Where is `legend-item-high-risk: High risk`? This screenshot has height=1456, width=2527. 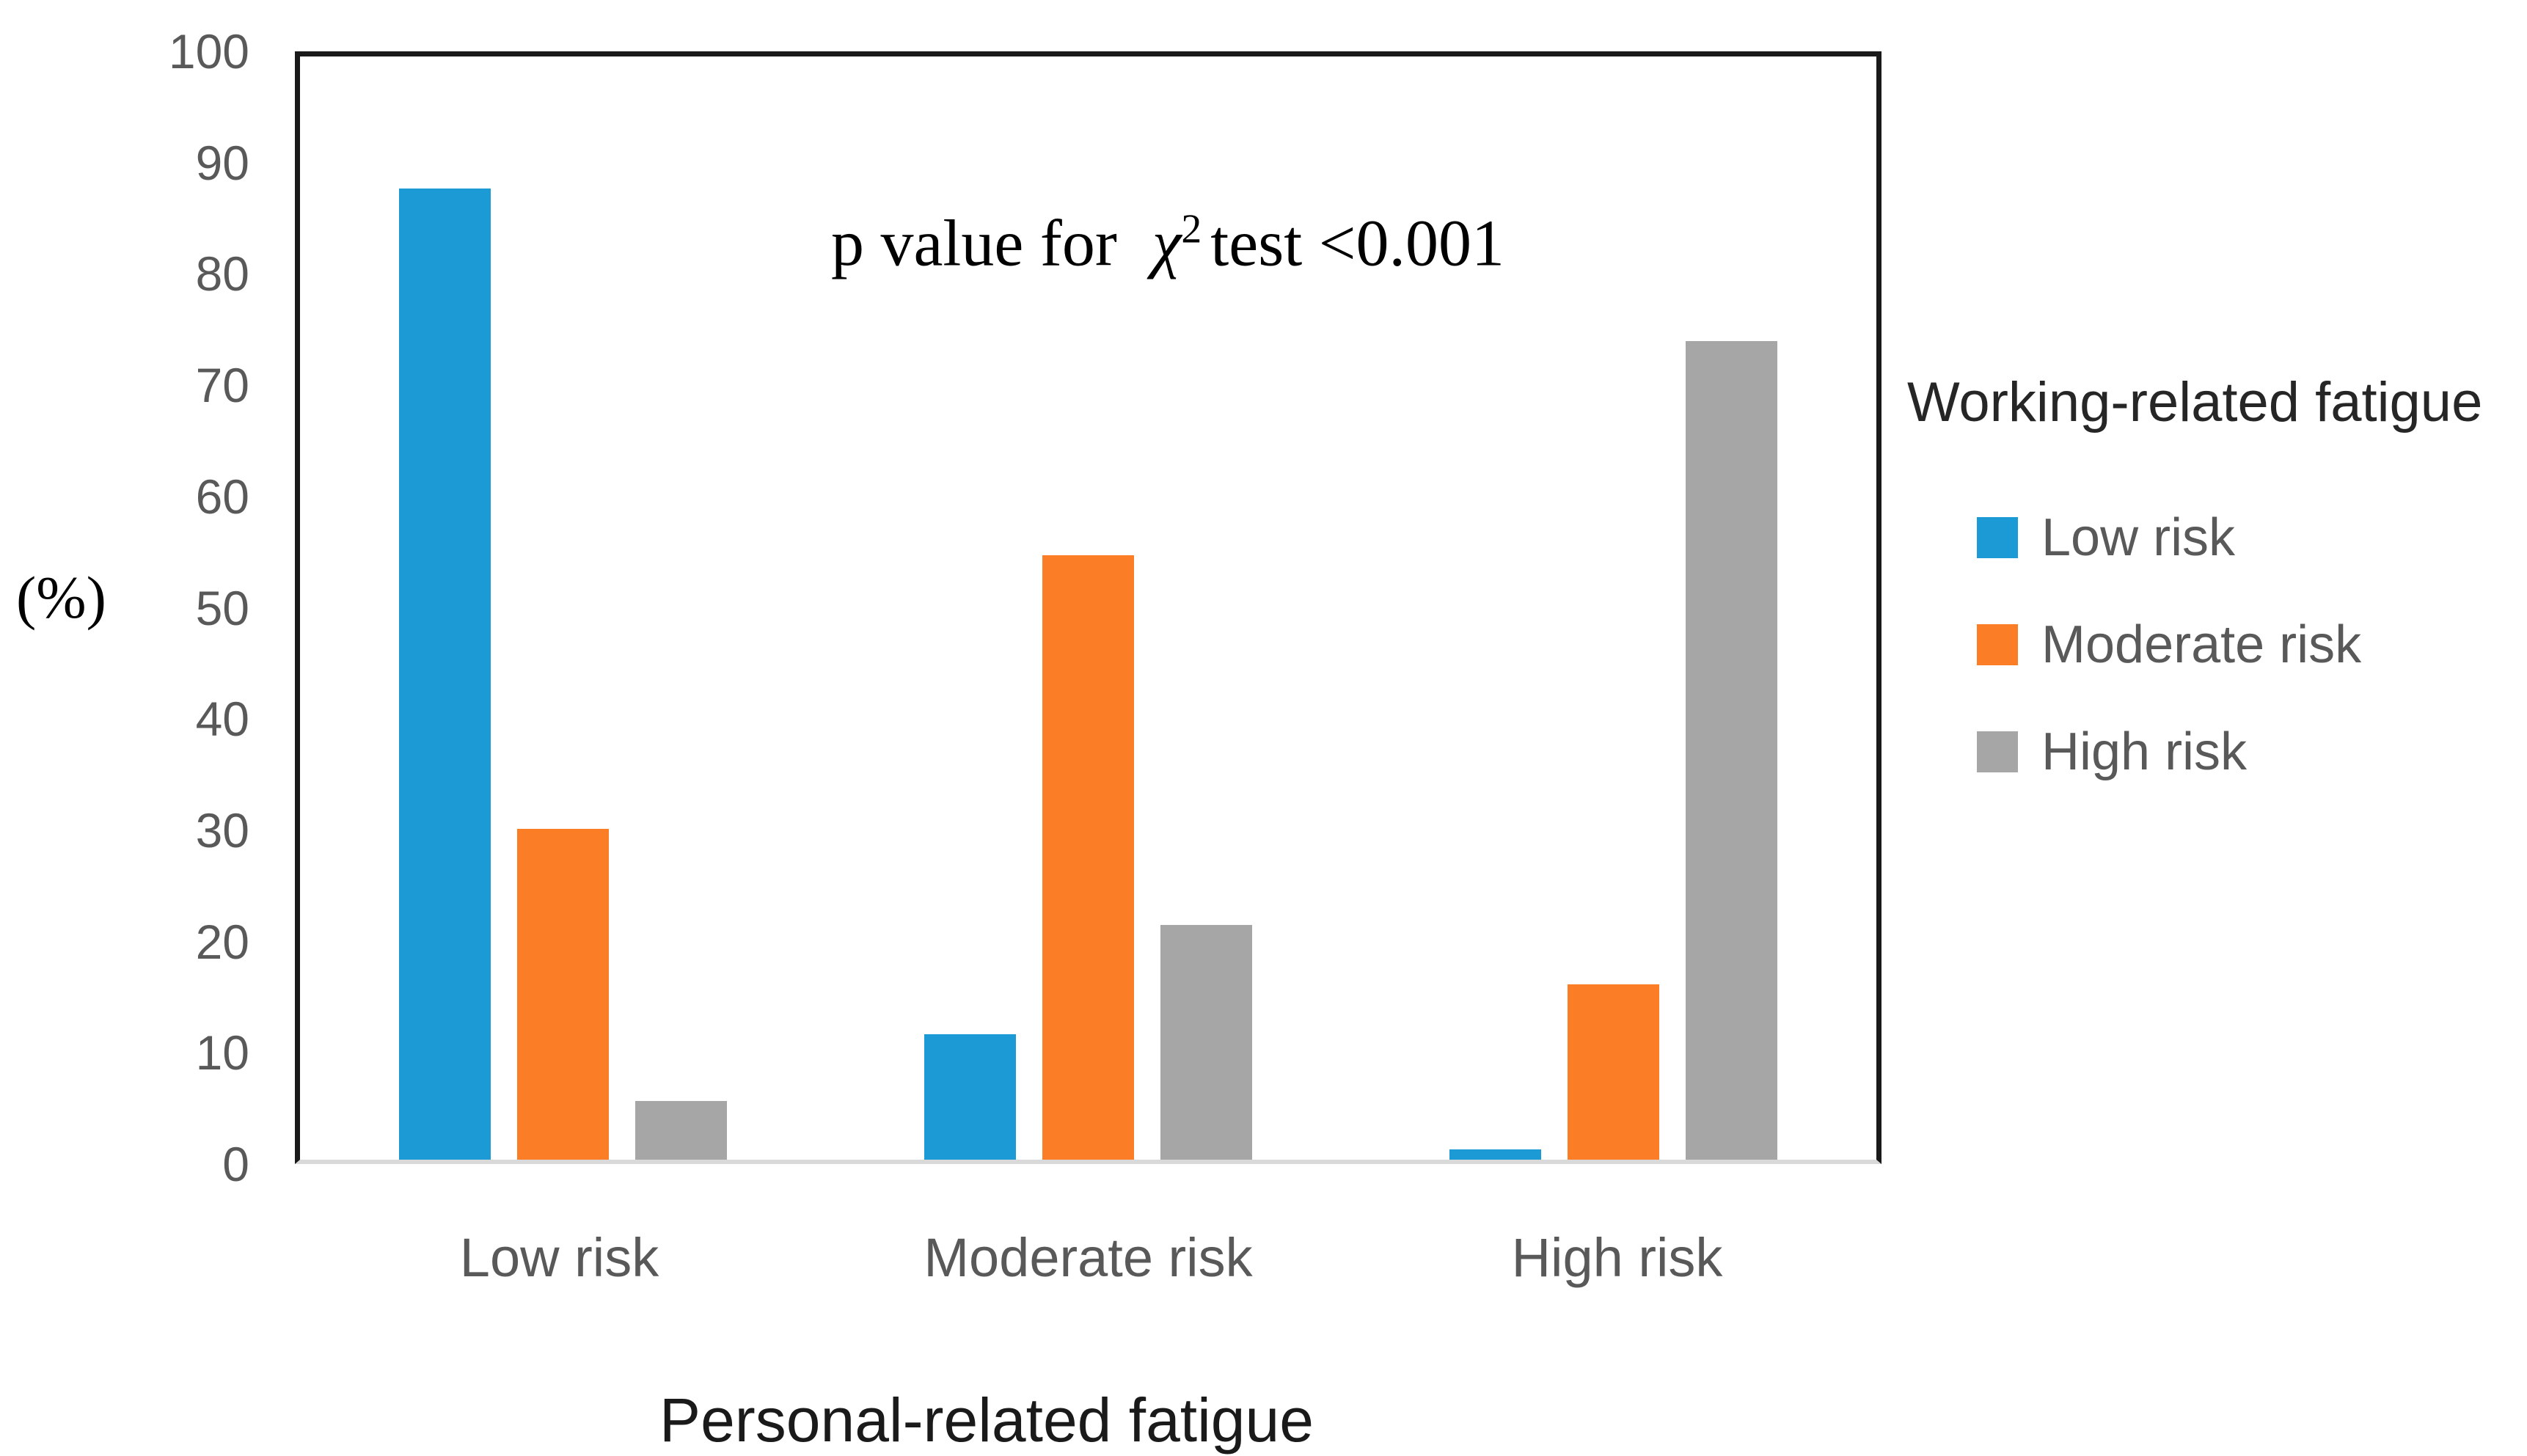
legend-item-high-risk: High risk is located at coordinates (2252, 752).